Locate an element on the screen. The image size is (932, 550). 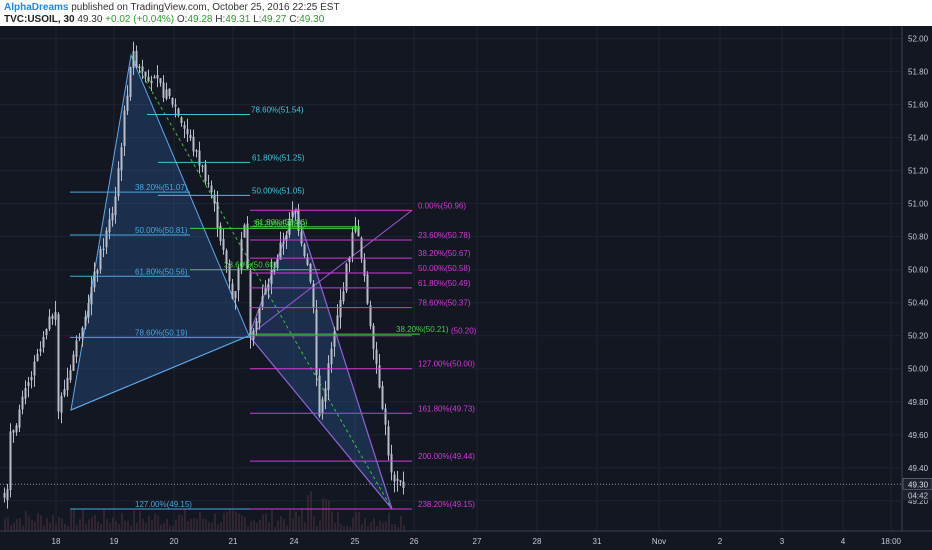
last-price-box is located at coordinates (917, 484).